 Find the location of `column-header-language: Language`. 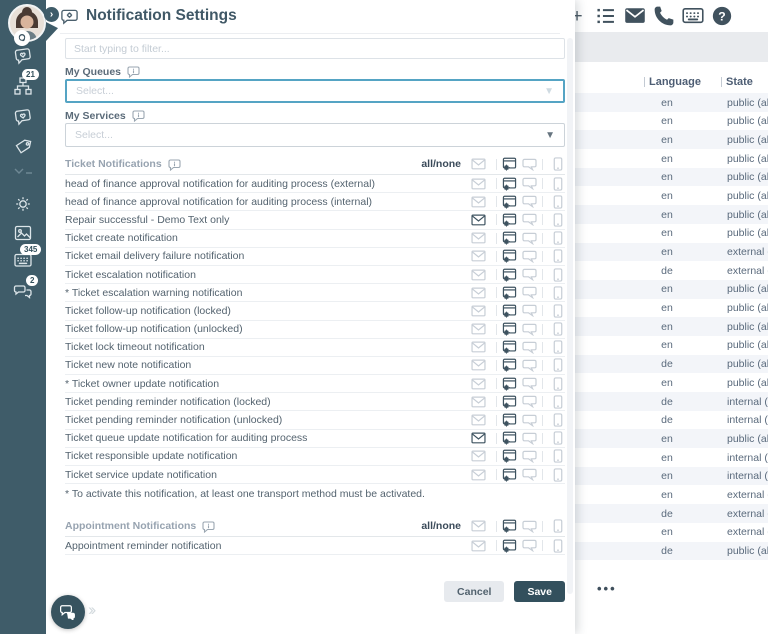

column-header-language: Language is located at coordinates (672, 82).